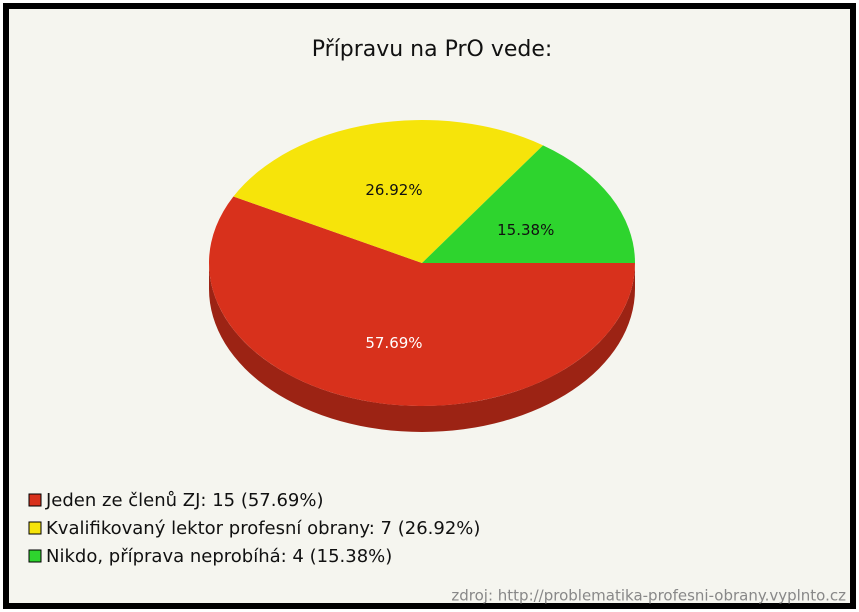 The image size is (859, 612). Describe the element at coordinates (393, 343) in the screenshot. I see `value-label: 57.69%` at that location.